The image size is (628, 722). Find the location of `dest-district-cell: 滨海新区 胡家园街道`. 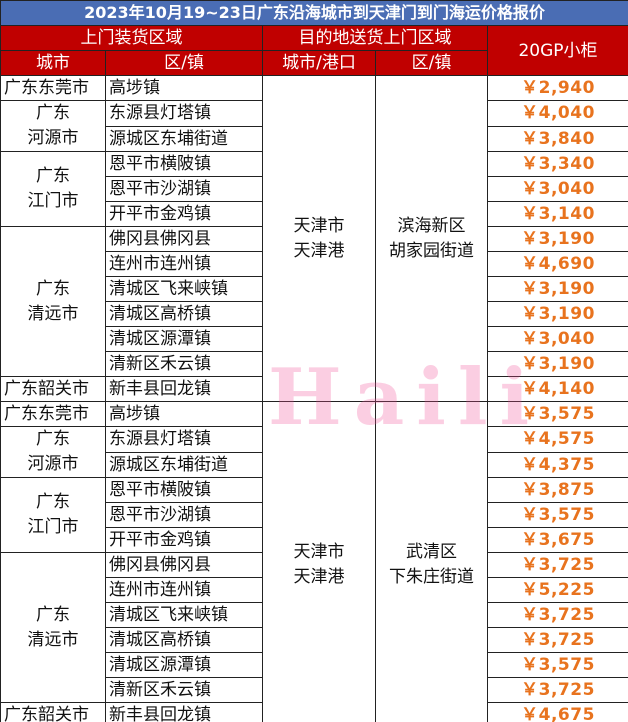

dest-district-cell: 滨海新区 胡家园街道 is located at coordinates (431, 238).